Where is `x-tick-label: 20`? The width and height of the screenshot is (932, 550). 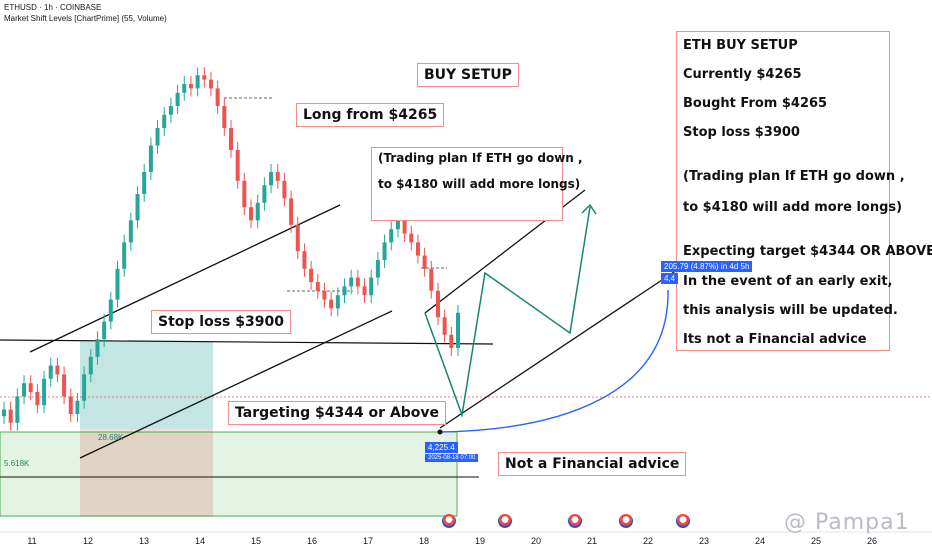
x-tick-label: 20 is located at coordinates (536, 541).